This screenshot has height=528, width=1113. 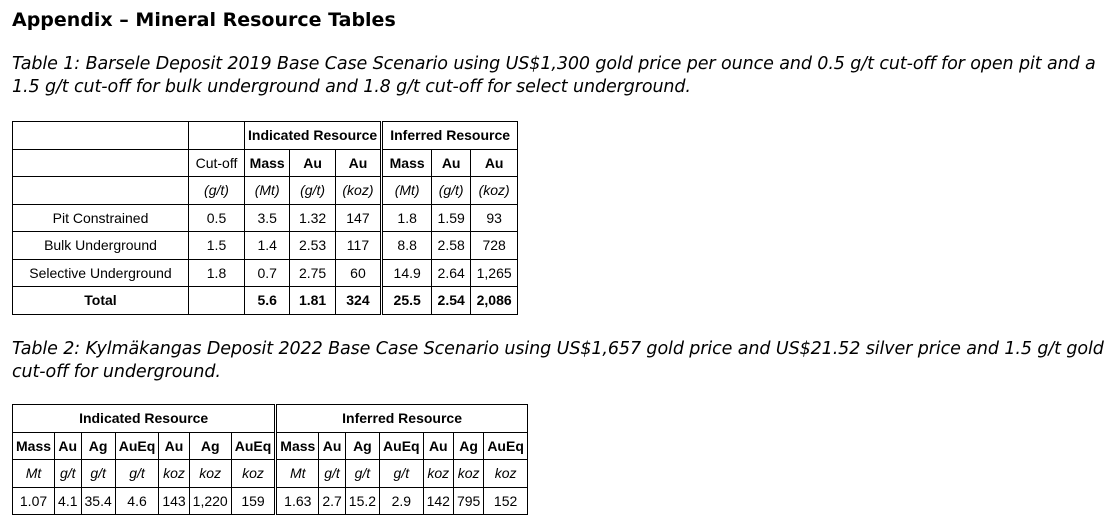 What do you see at coordinates (358, 190) in the screenshot?
I see `table1-unit-cell: (koz)` at bounding box center [358, 190].